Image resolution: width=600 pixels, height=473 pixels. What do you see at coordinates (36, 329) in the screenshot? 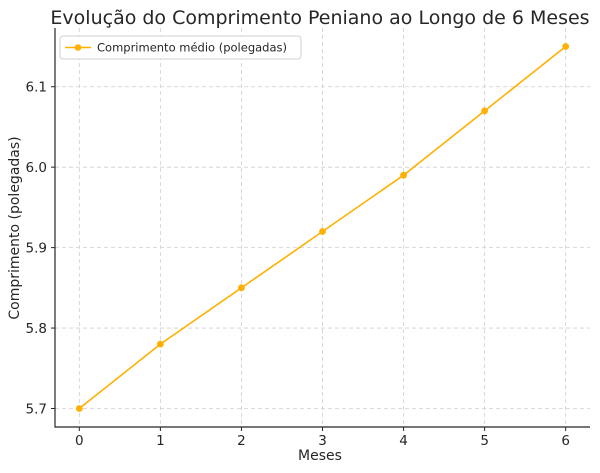
I see `y-tick-label: 5.8` at bounding box center [36, 329].